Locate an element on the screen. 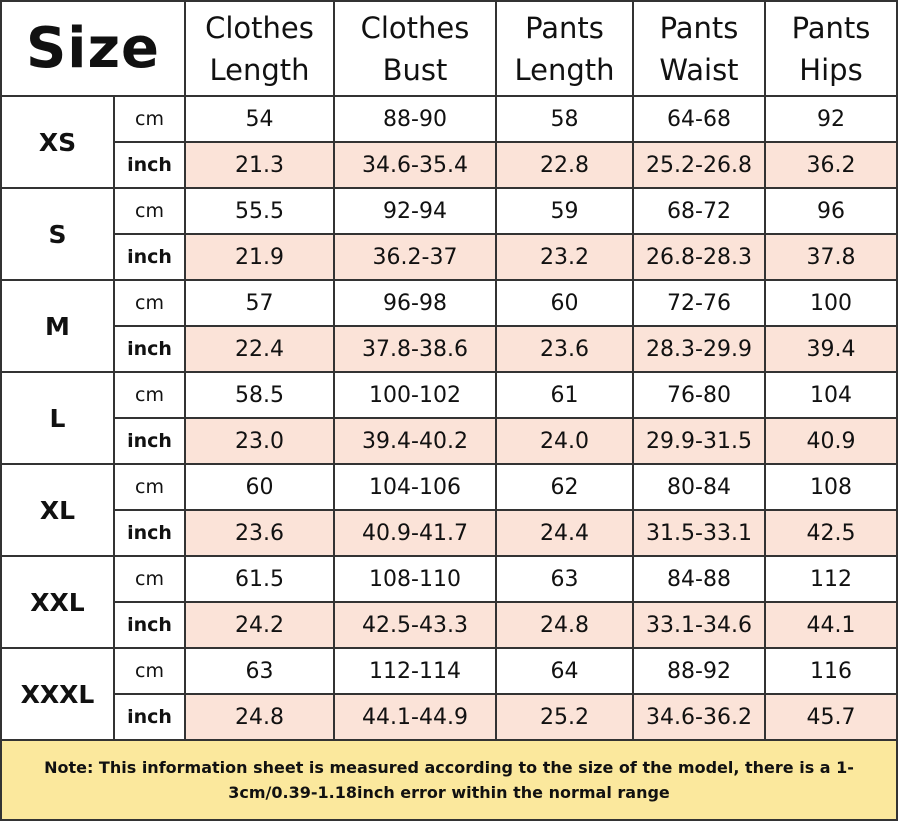  measurement-cell: 31.5-33.1 is located at coordinates (700, 534).